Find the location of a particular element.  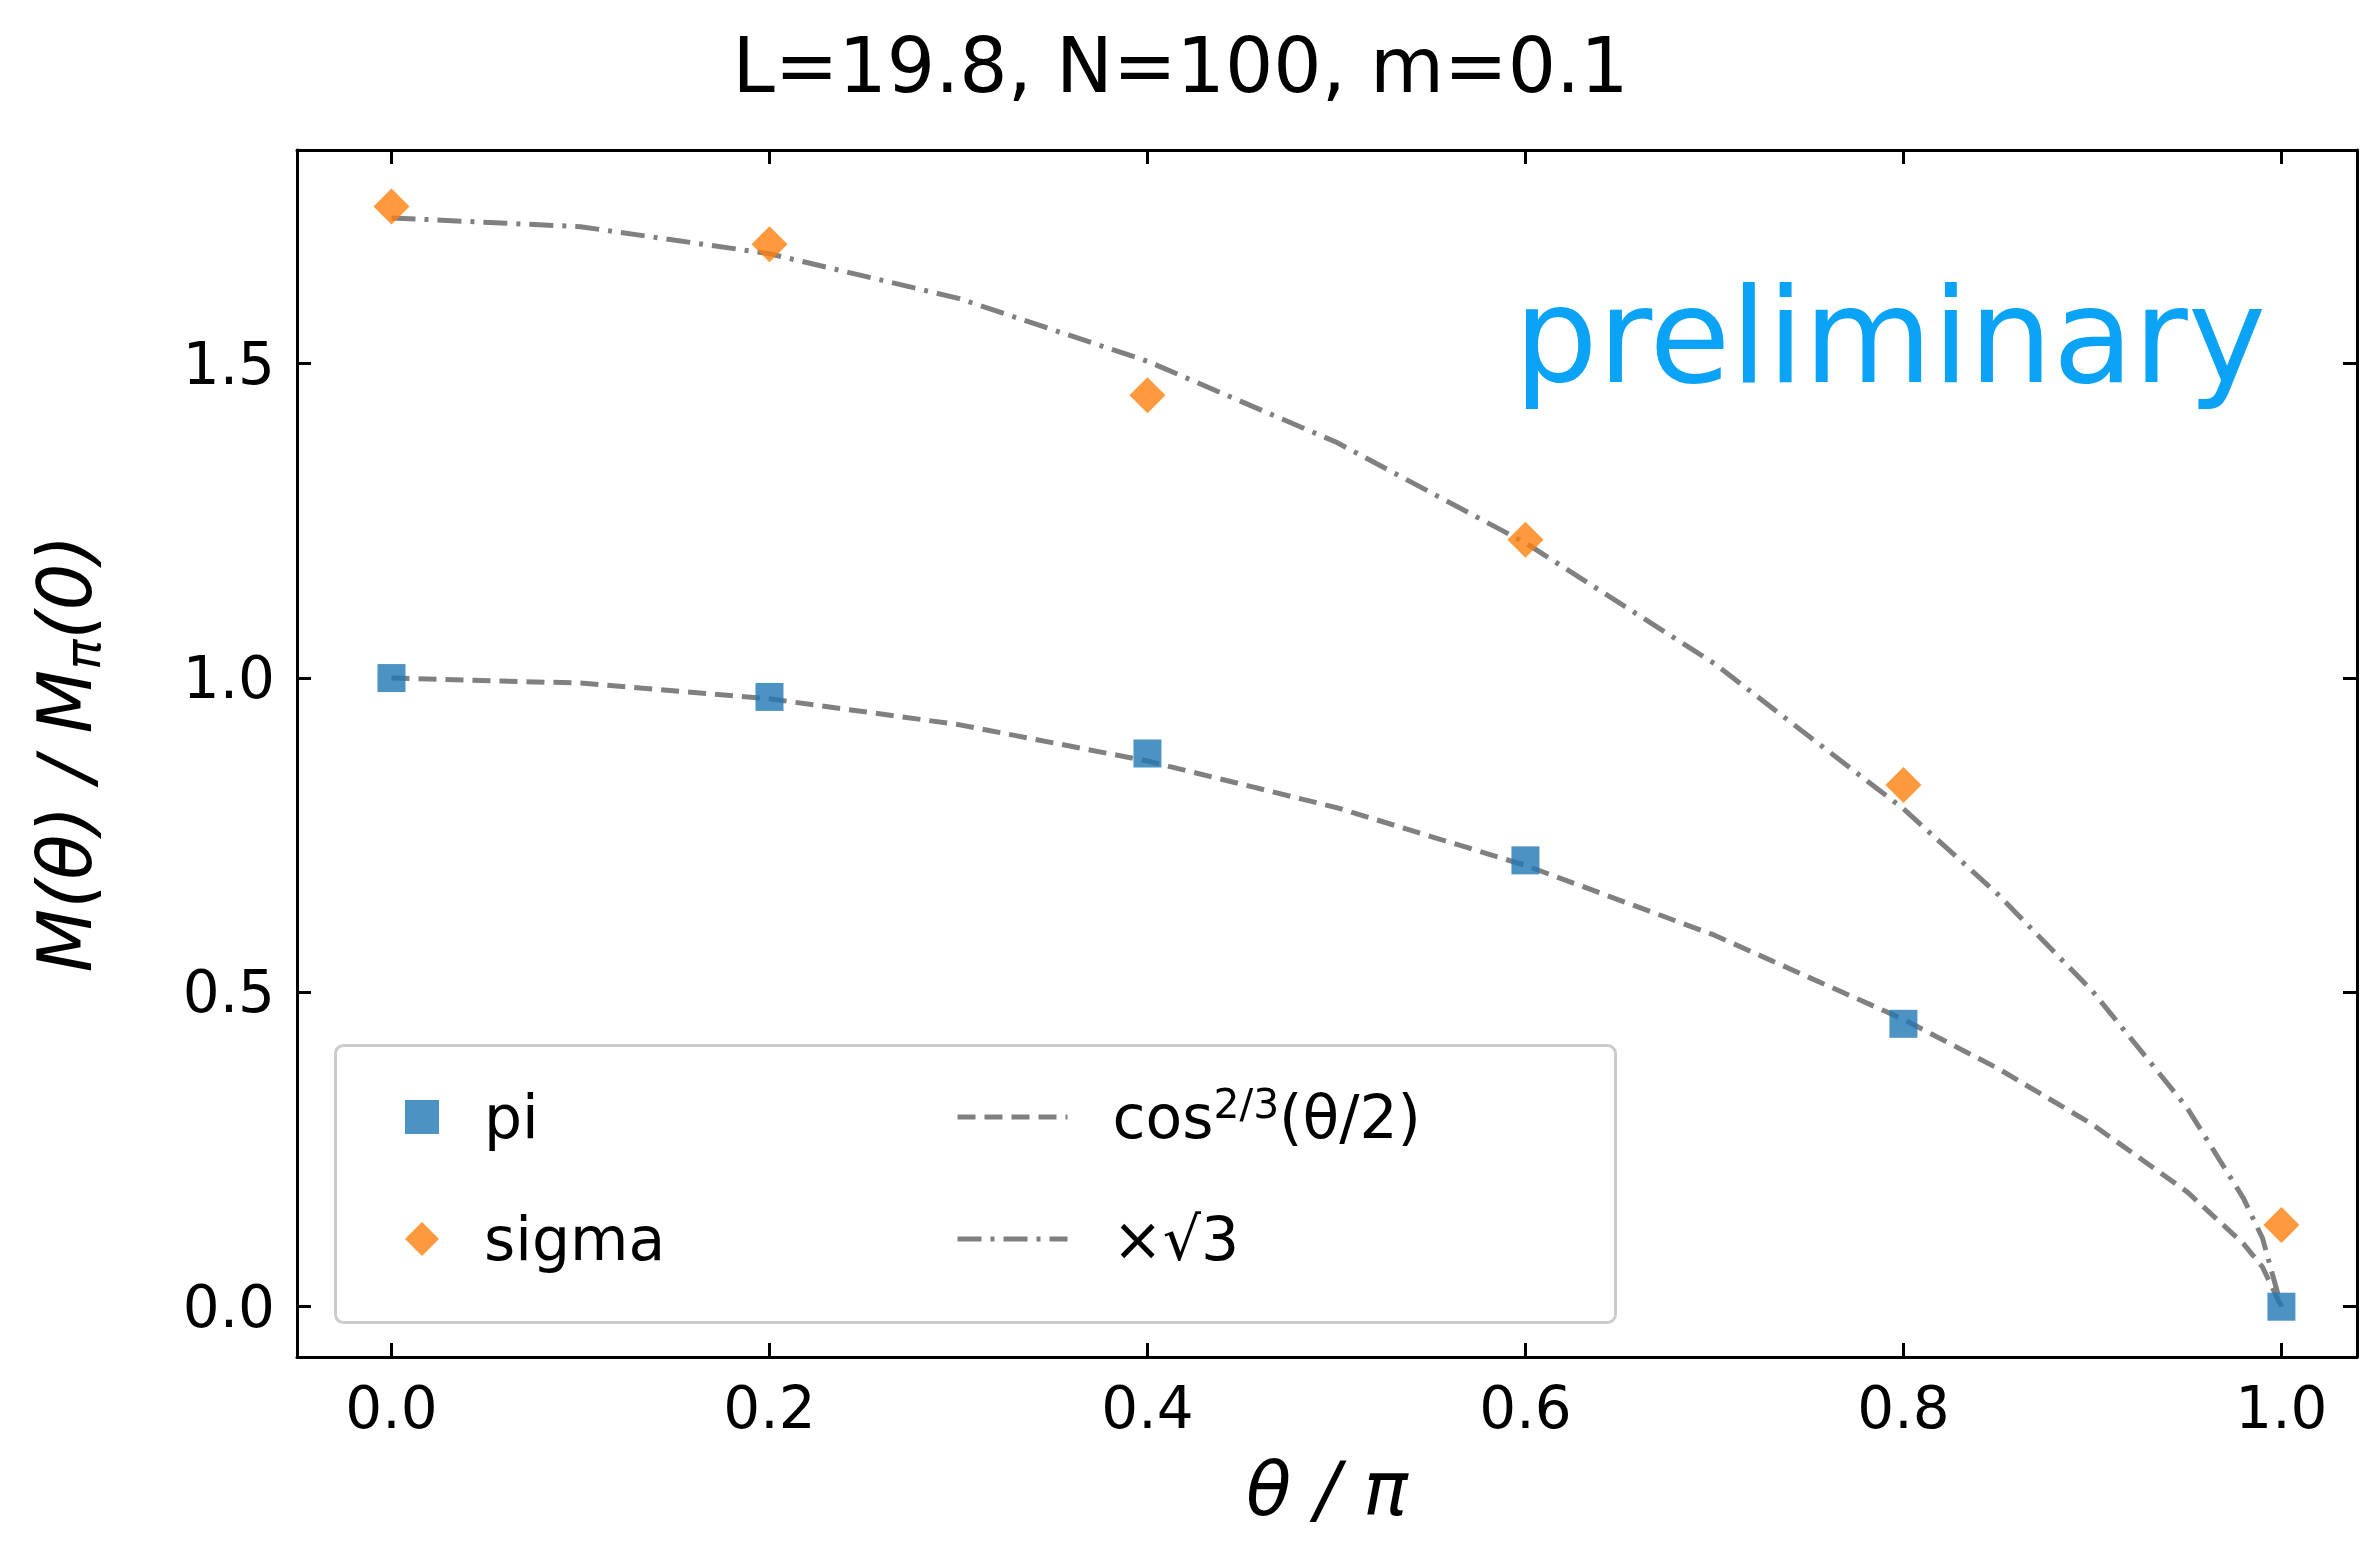

legend-label: sigma is located at coordinates (575, 1239).